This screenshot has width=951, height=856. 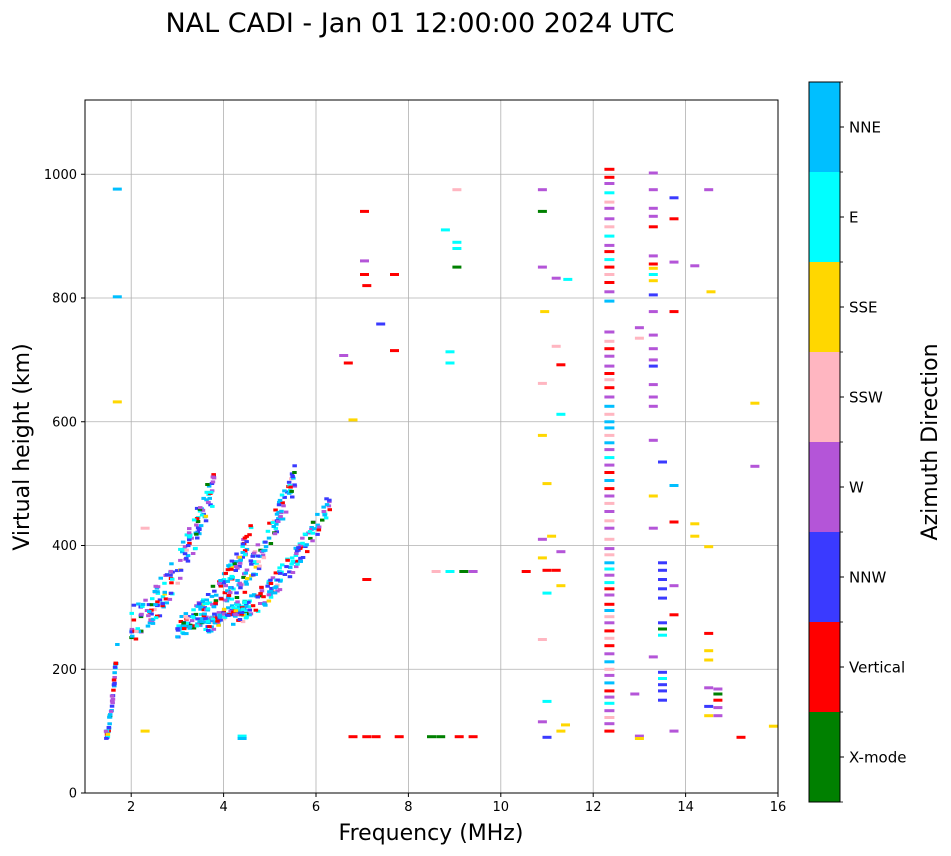 I want to click on y-axis: 0 200 400 600 800 1000, so click(x=64, y=485).